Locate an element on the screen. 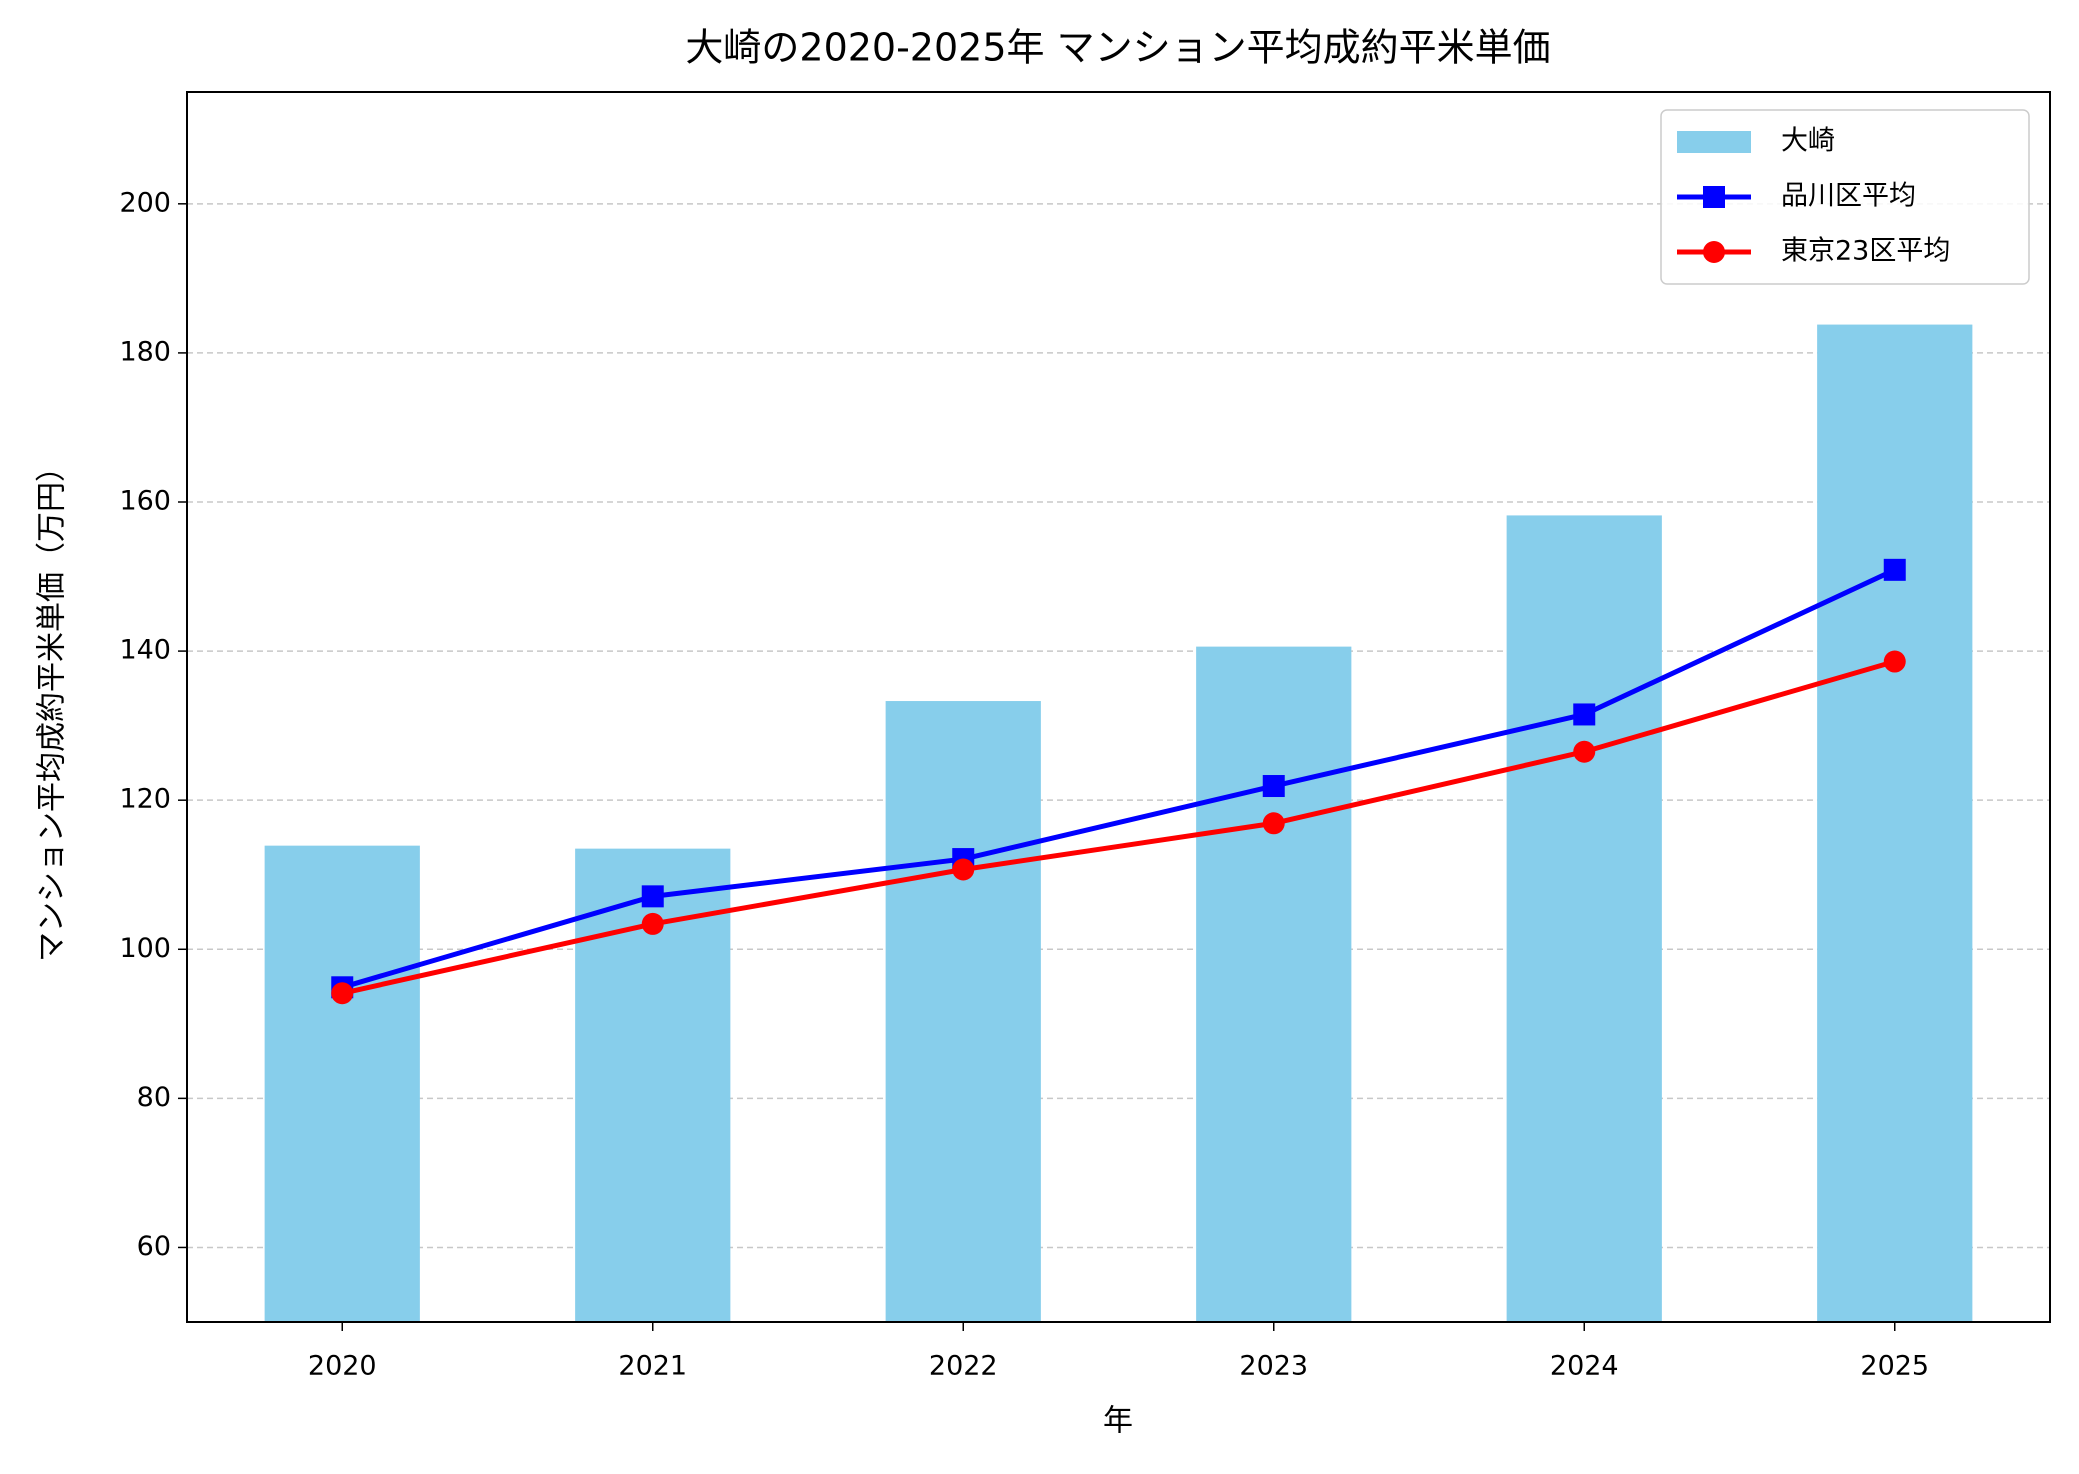 This screenshot has width=2079, height=1474. y-axis-label: マンション平均成約平米単価（万円） is located at coordinates (52, 707).